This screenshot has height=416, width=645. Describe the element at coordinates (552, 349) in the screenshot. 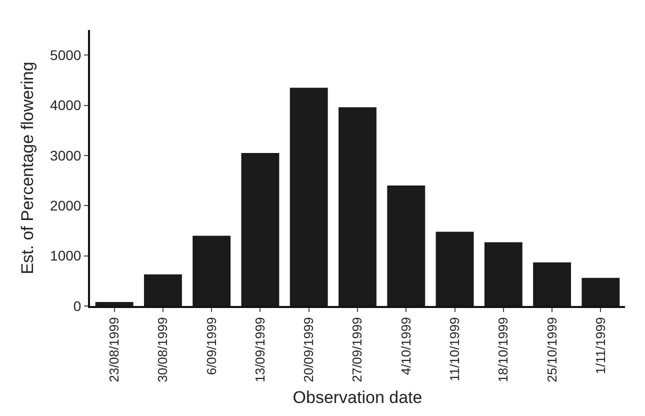

I see `x-tick-label: 25/10/1999` at that location.